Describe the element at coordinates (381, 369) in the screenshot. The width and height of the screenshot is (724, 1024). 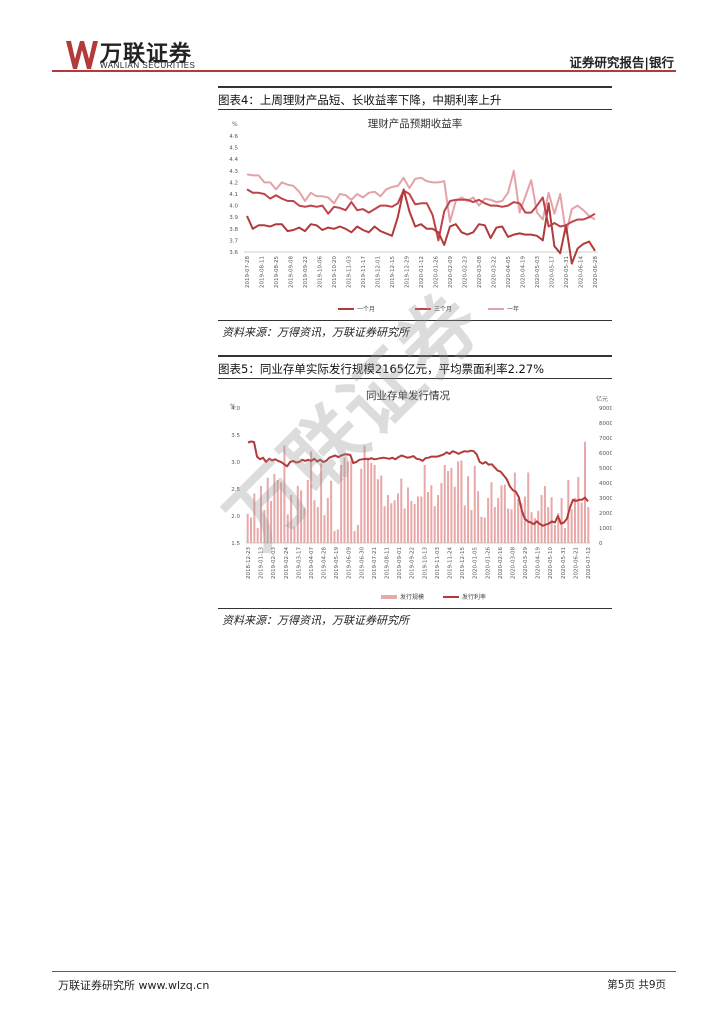
I see `figure5-title: 图表5：同业存单实际发行规模2165亿元，平均票面利率2.27%` at that location.